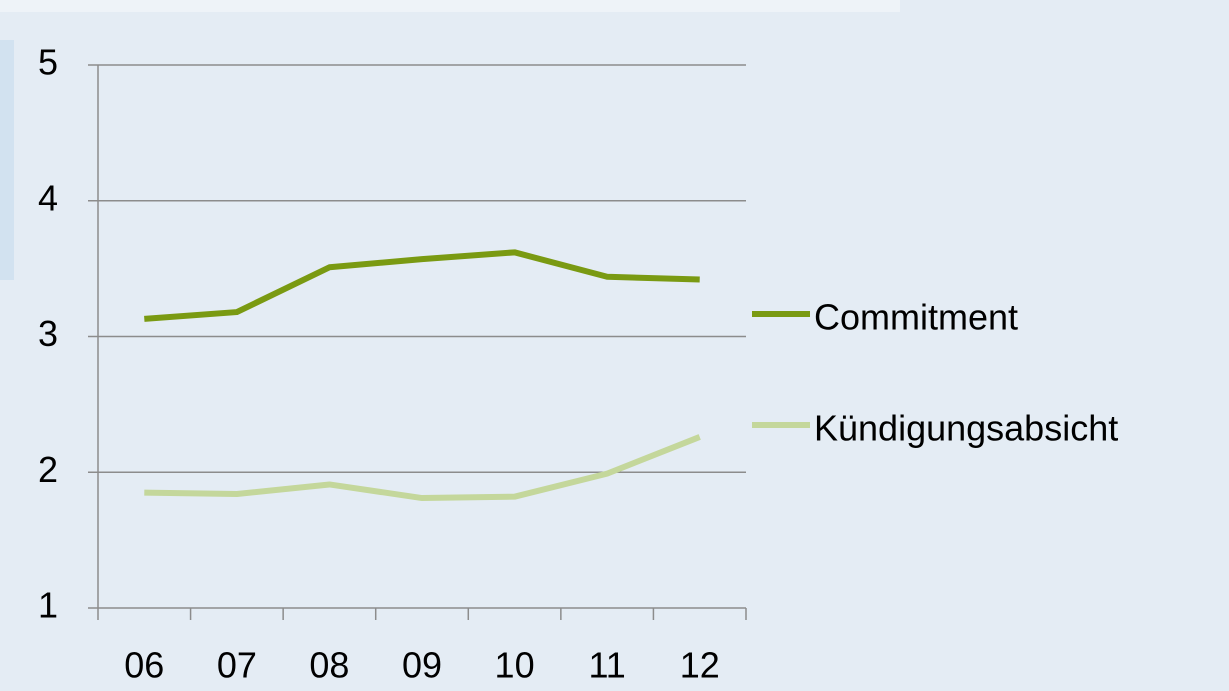  Describe the element at coordinates (422, 665) in the screenshot. I see `x-tick-label: 09` at that location.